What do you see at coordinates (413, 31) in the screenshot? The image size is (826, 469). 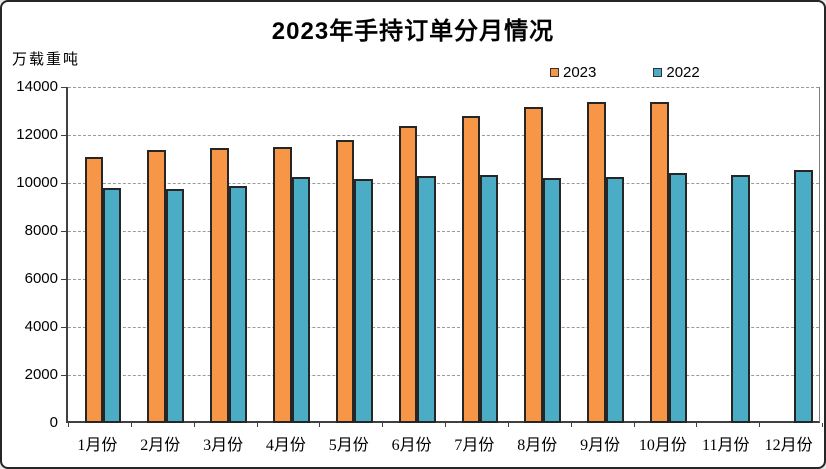 I see `chart-title: 2023年手持订单分月情况` at bounding box center [413, 31].